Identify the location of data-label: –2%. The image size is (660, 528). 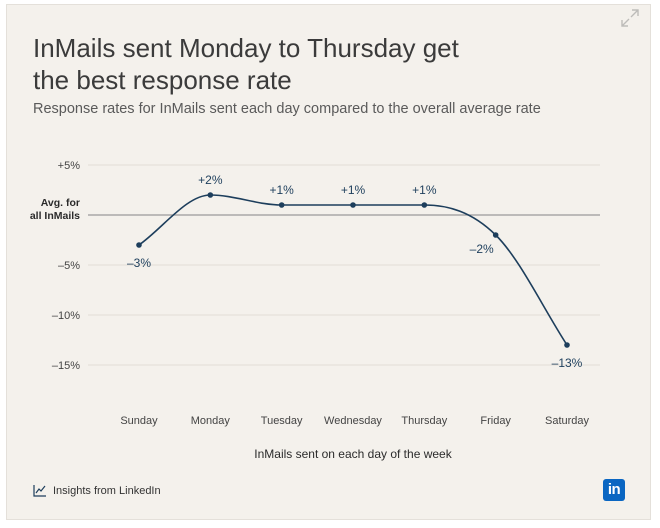
(482, 249).